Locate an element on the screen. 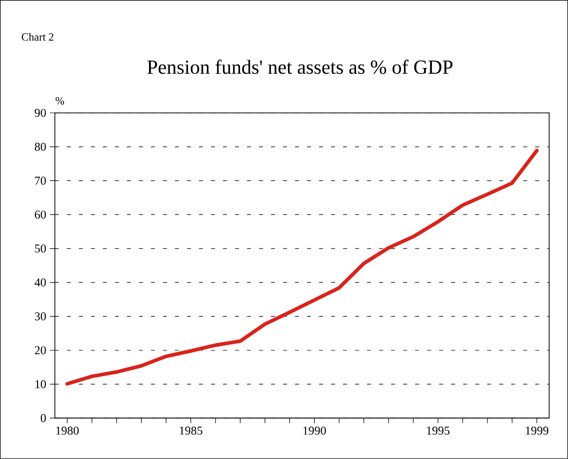 The image size is (568, 459). y-tick-label: 60 is located at coordinates (40, 214).